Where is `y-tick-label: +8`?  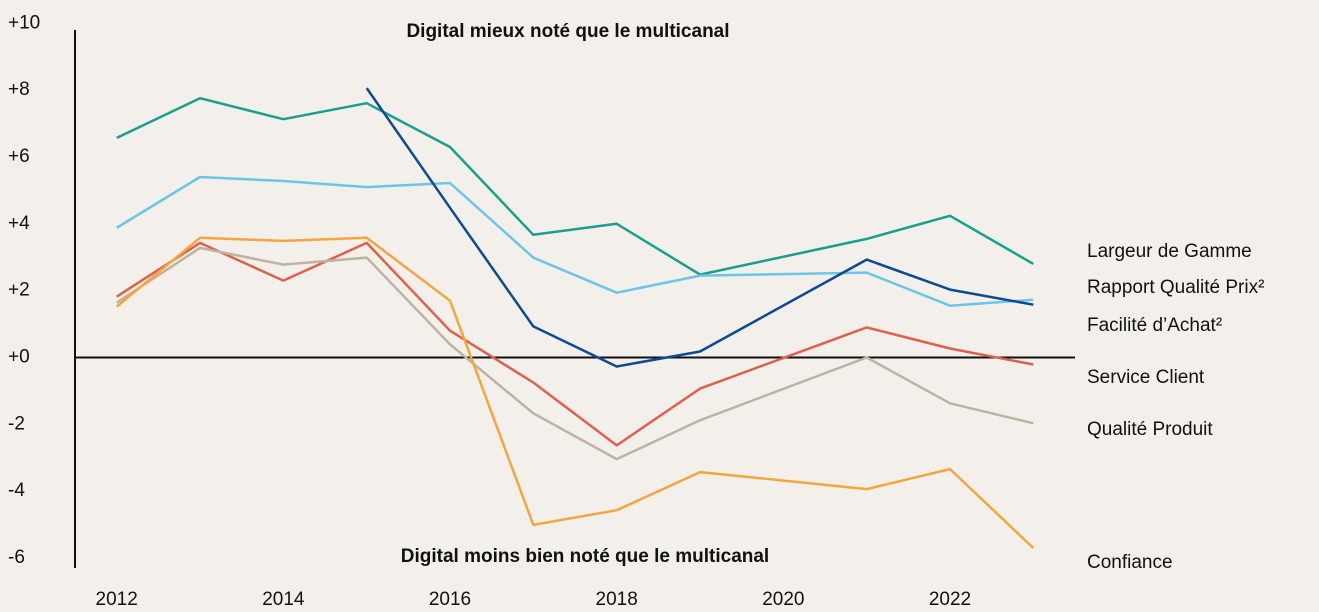 y-tick-label: +8 is located at coordinates (19, 89).